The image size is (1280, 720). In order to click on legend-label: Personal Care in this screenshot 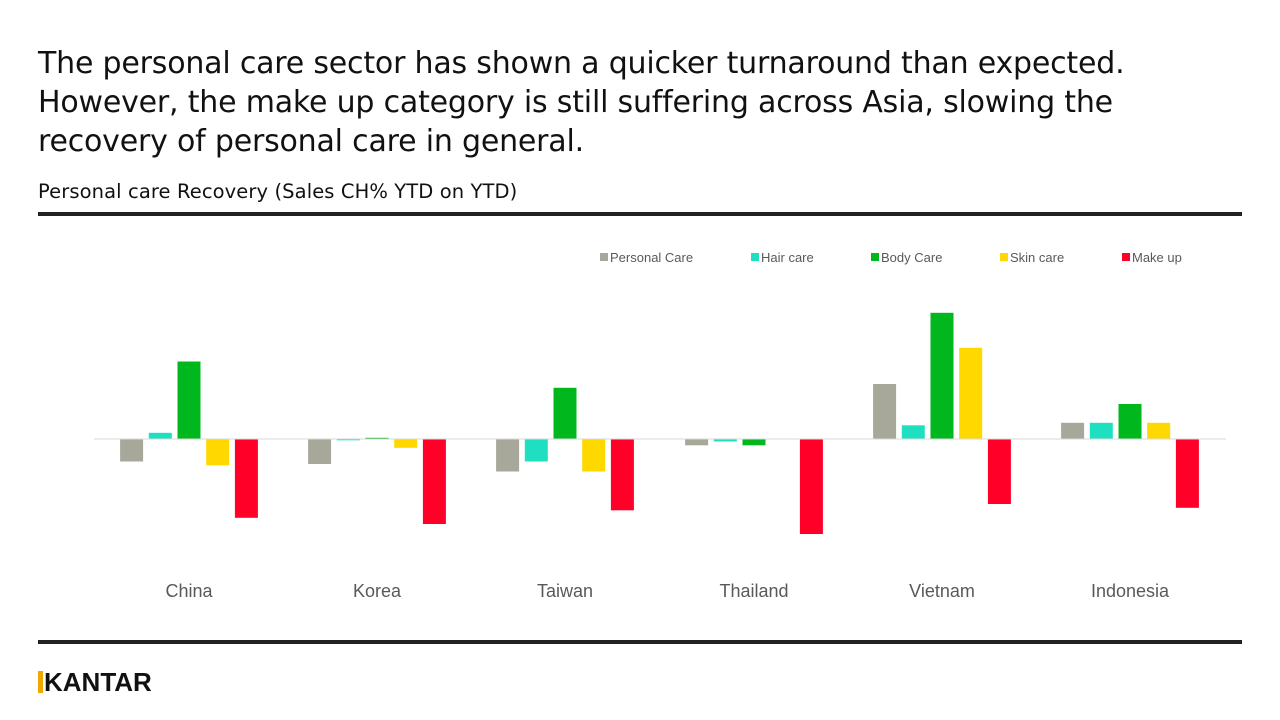, I will do `click(651, 257)`.